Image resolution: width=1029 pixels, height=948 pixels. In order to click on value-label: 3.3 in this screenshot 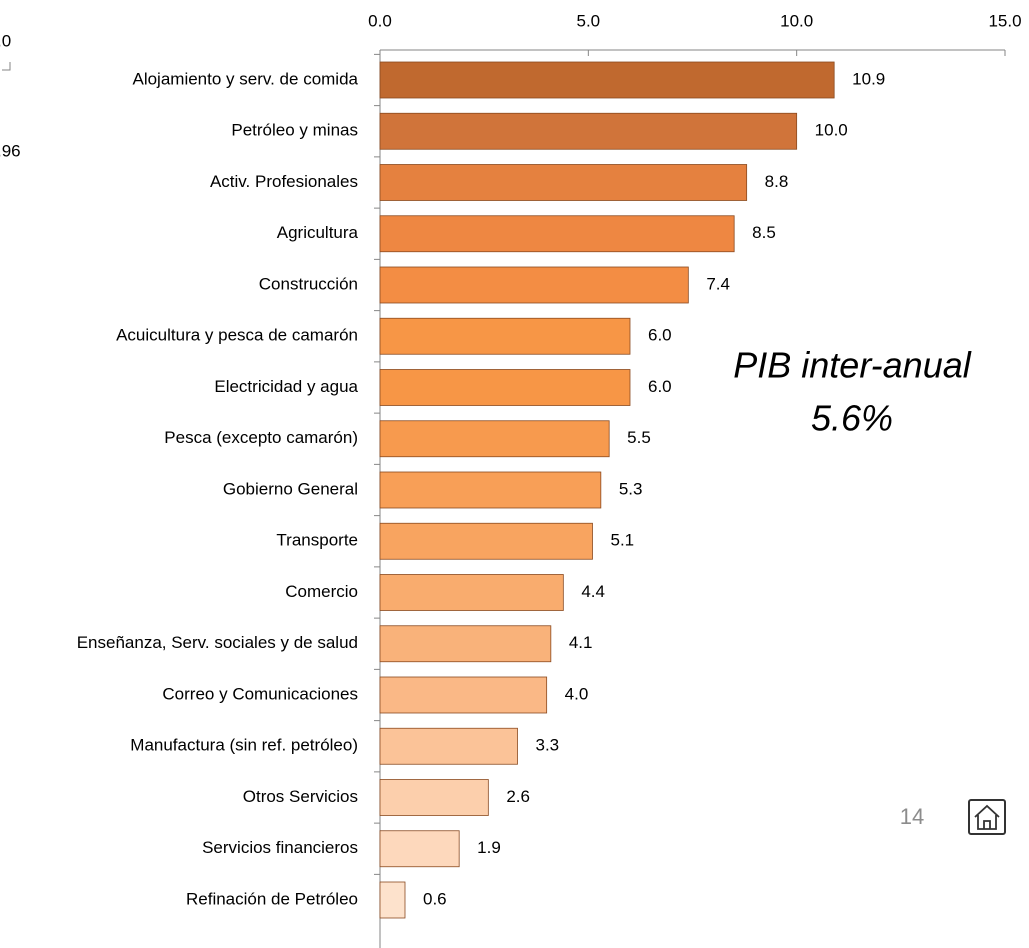, I will do `click(548, 745)`.